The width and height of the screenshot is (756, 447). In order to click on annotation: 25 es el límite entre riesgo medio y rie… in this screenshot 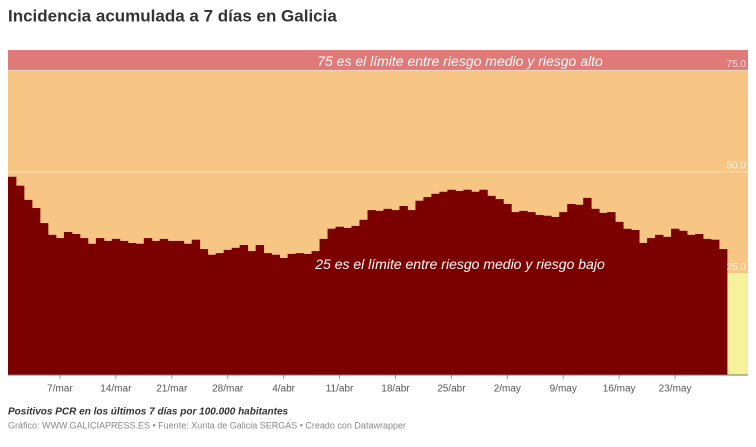, I will do `click(459, 264)`.